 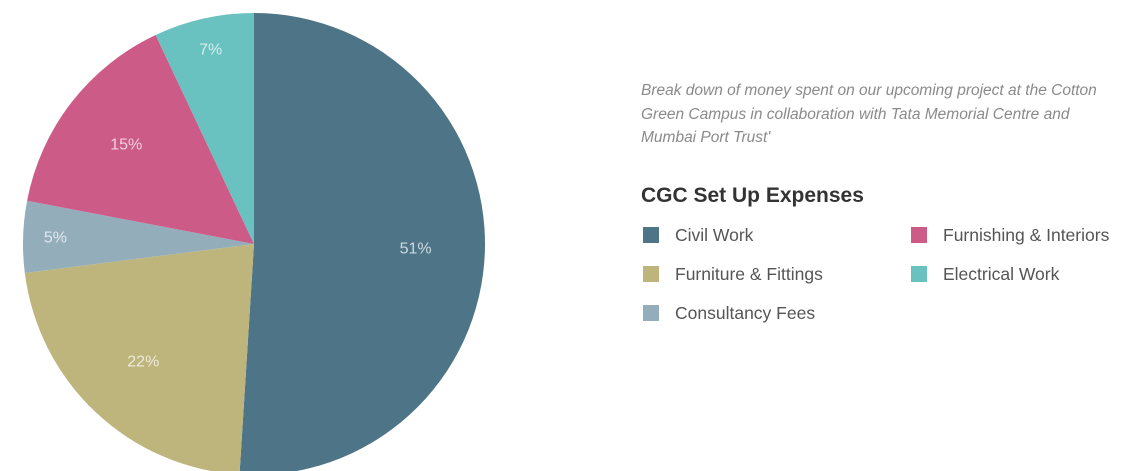 I want to click on pie-slice-furniture-and-fittings, so click(x=139, y=357).